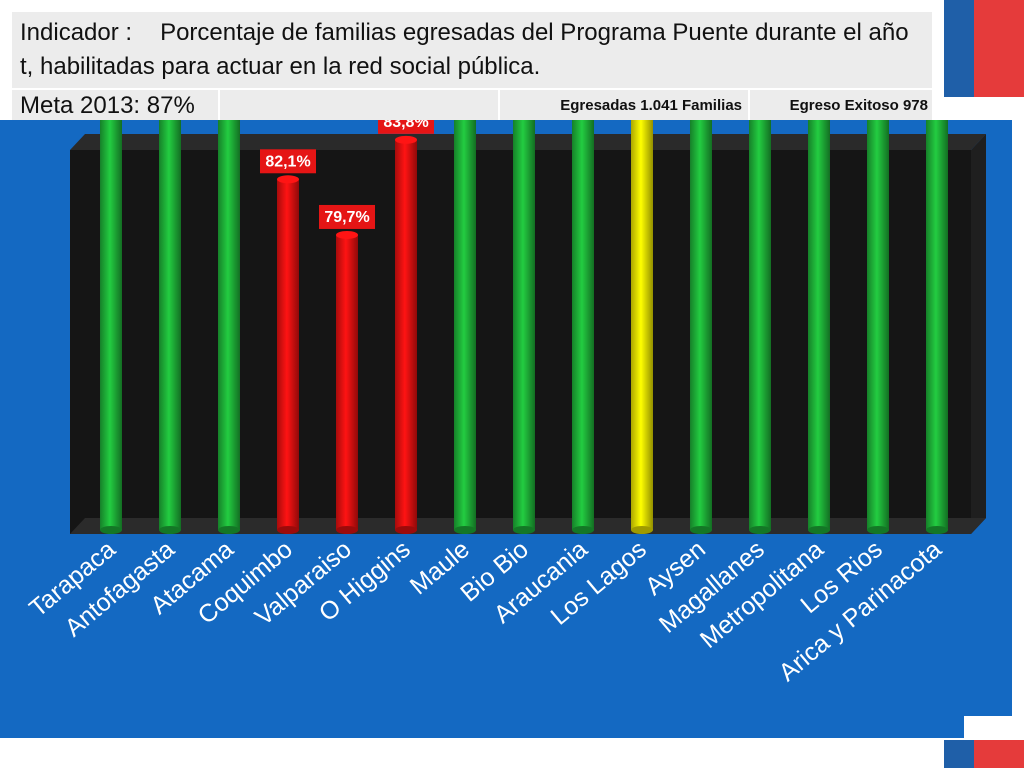 The height and width of the screenshot is (768, 1024). I want to click on plot-wall-side, so click(978, 334).